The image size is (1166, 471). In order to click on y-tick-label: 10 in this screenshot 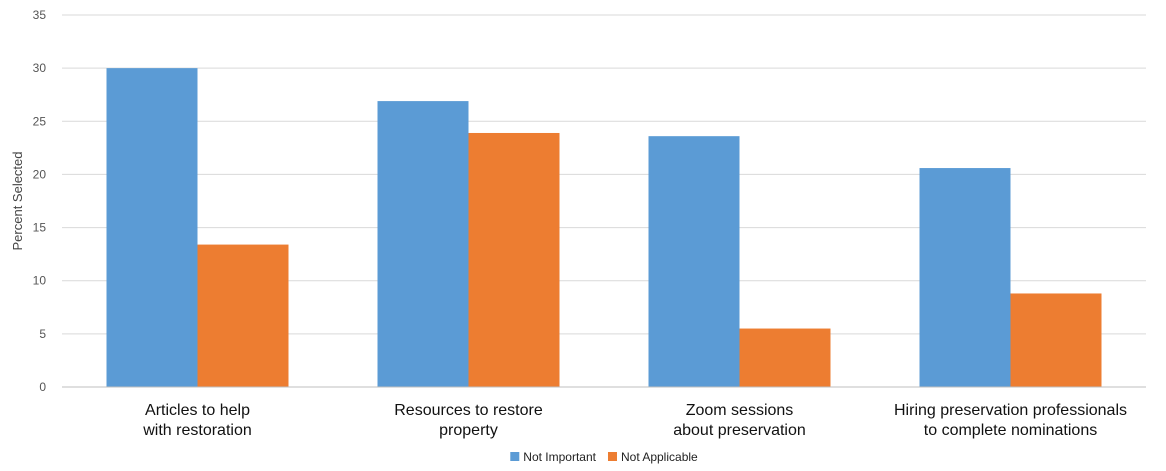, I will do `click(40, 281)`.